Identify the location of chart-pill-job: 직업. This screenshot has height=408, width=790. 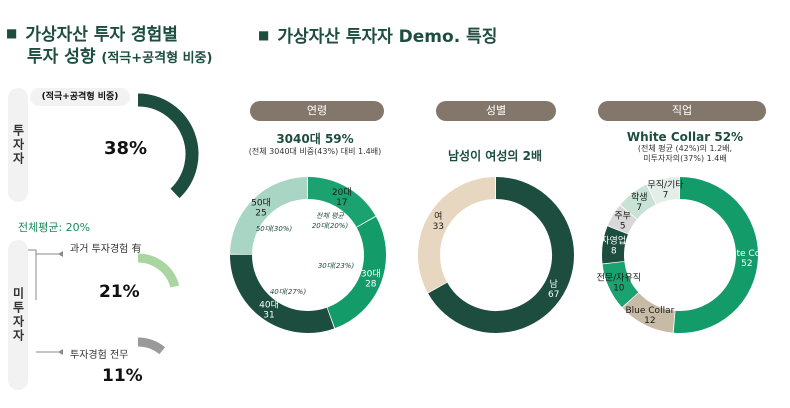
(682, 111).